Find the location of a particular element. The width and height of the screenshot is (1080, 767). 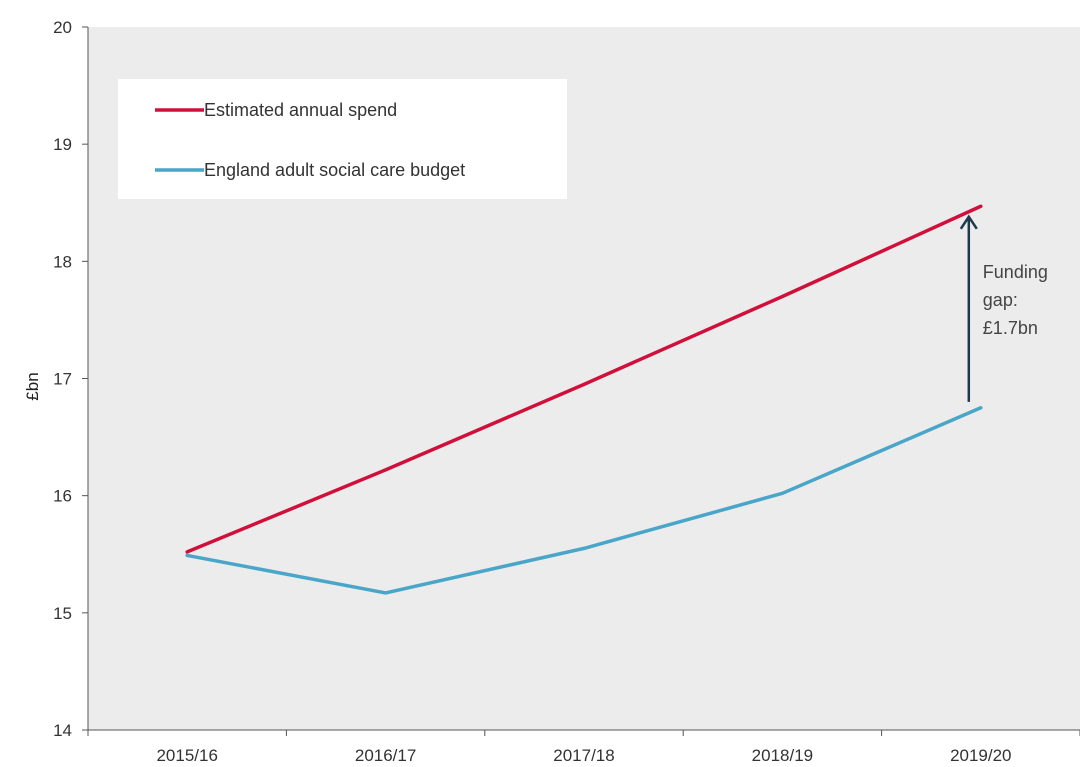

y-axis-label: £bn is located at coordinates (32, 386).